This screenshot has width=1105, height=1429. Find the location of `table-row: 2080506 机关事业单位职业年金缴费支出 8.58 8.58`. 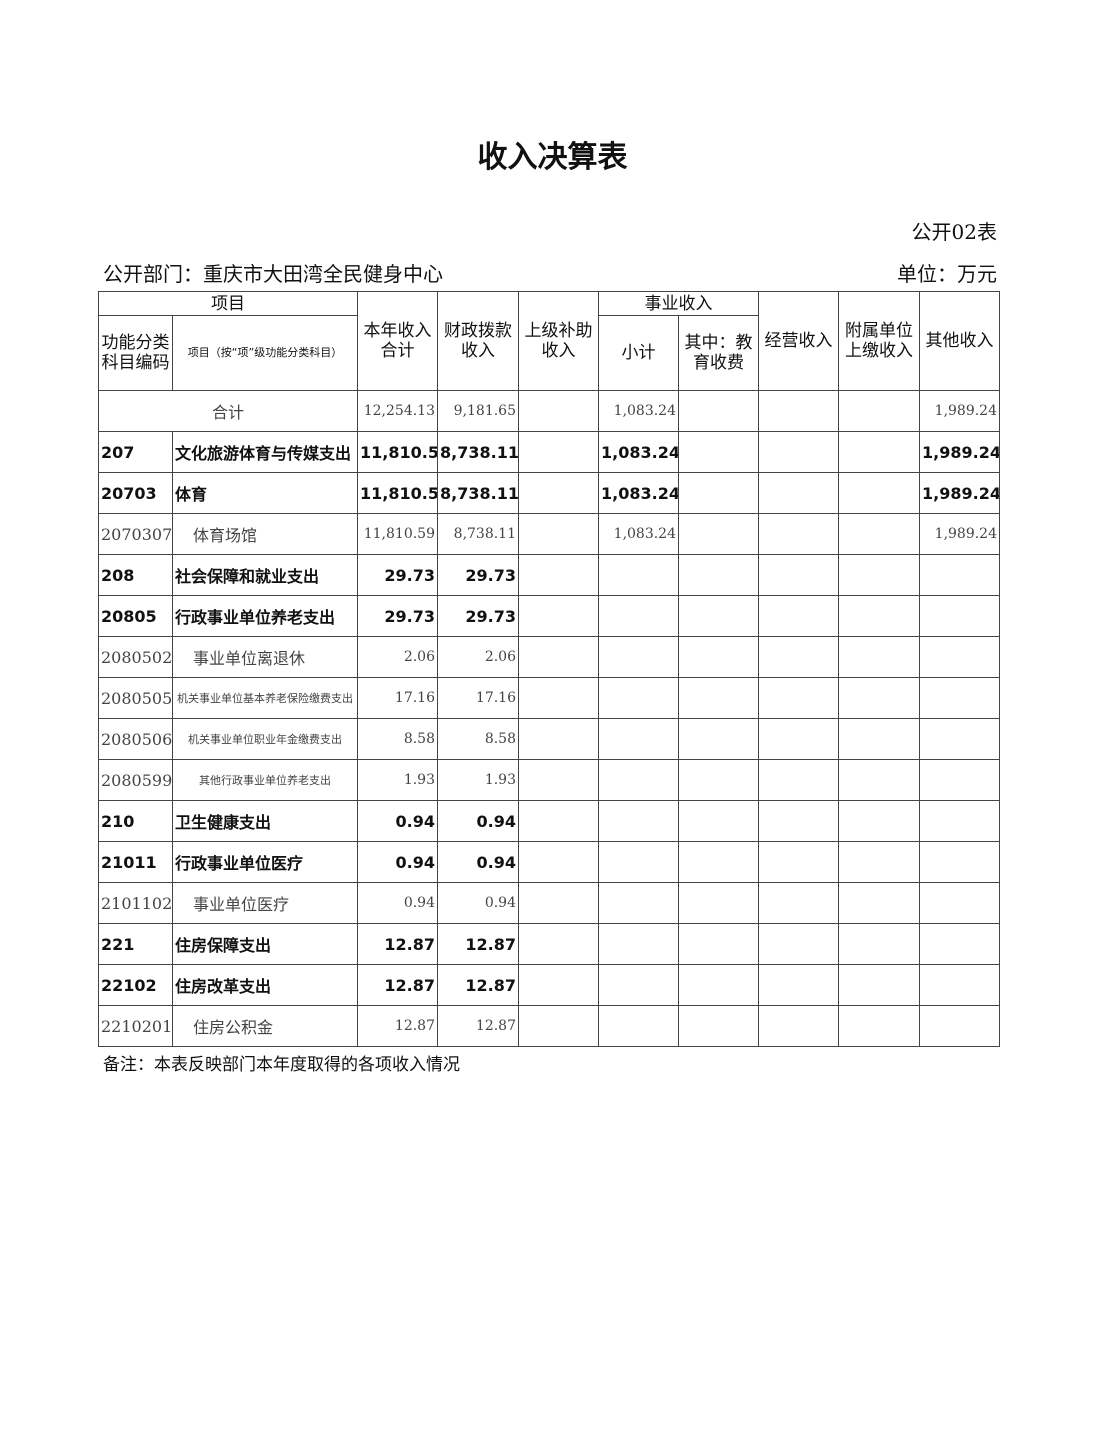

table-row: 2080506 机关事业单位职业年金缴费支出 8.58 8.58 is located at coordinates (549, 739).